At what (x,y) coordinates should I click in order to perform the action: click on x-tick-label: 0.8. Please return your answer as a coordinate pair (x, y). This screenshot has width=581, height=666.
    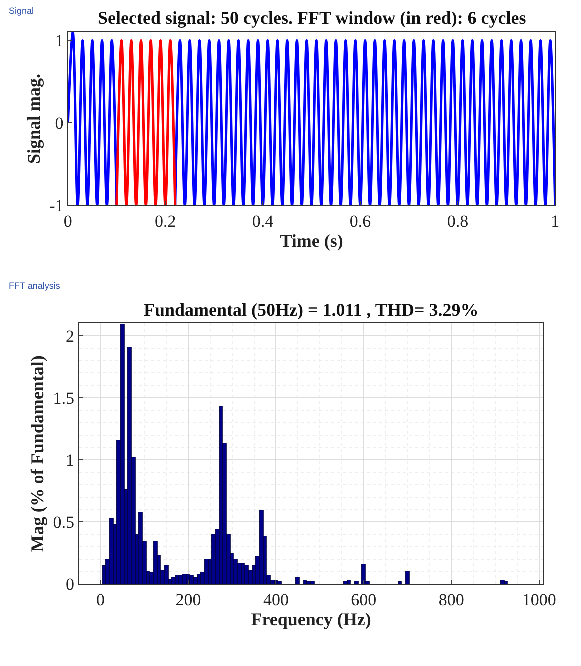
    Looking at the image, I should click on (458, 221).